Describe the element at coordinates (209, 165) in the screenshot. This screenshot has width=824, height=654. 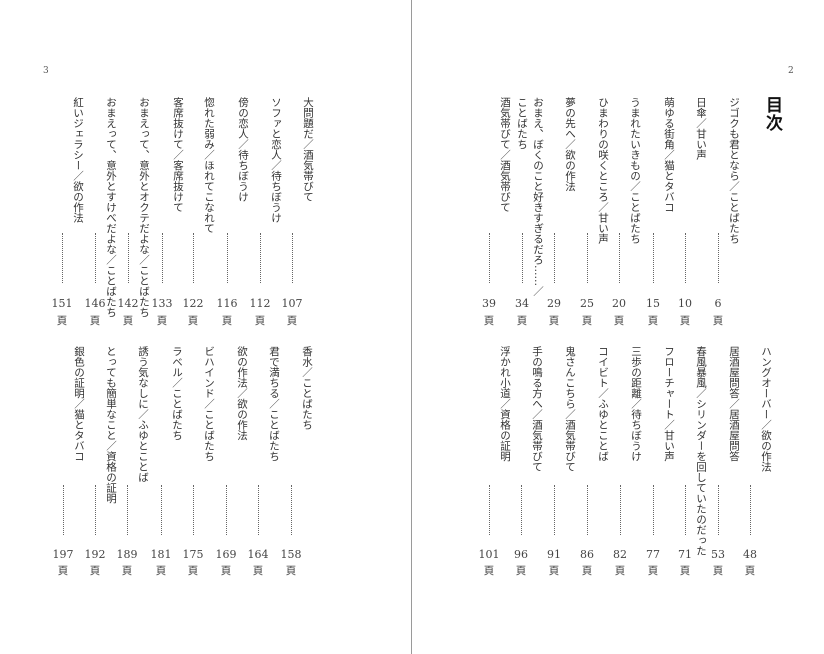
I see `entry-title: 惚れた弱み／ほれてこなれて` at that location.